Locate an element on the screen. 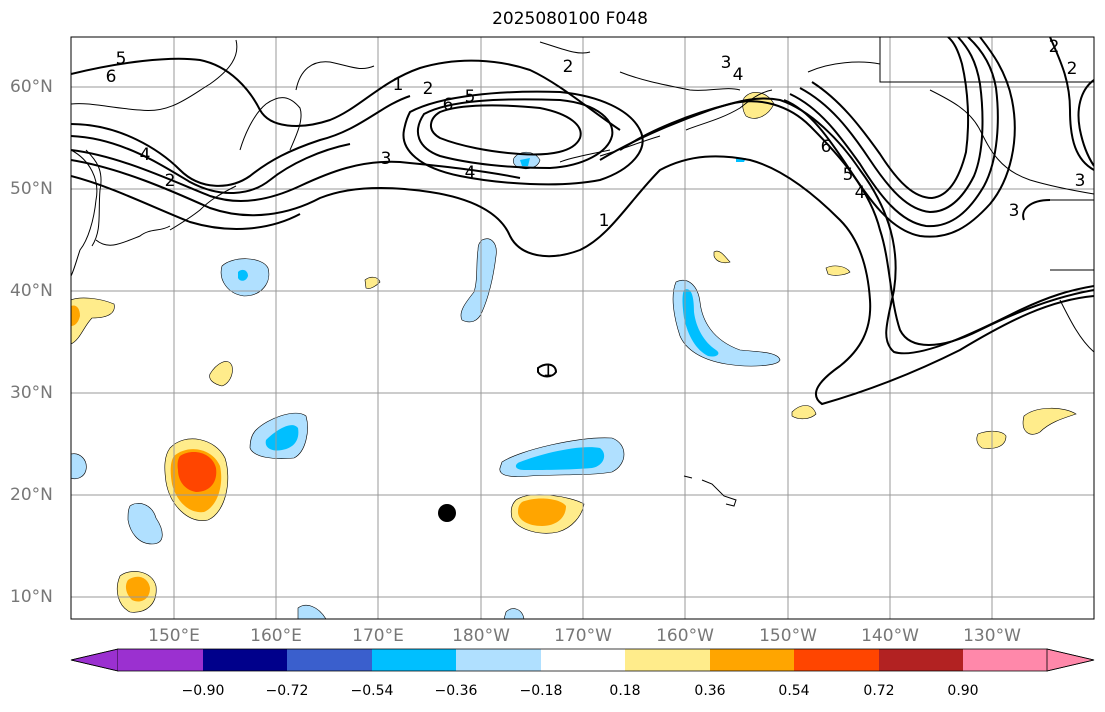 This screenshot has width=1105, height=712. lat-label: 10°N is located at coordinates (31, 597).